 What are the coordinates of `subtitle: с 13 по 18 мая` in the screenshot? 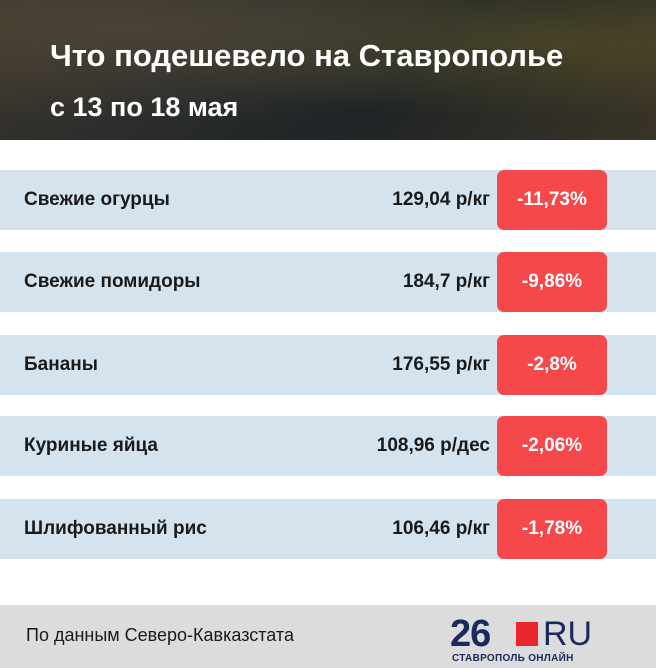 It's located at (144, 107).